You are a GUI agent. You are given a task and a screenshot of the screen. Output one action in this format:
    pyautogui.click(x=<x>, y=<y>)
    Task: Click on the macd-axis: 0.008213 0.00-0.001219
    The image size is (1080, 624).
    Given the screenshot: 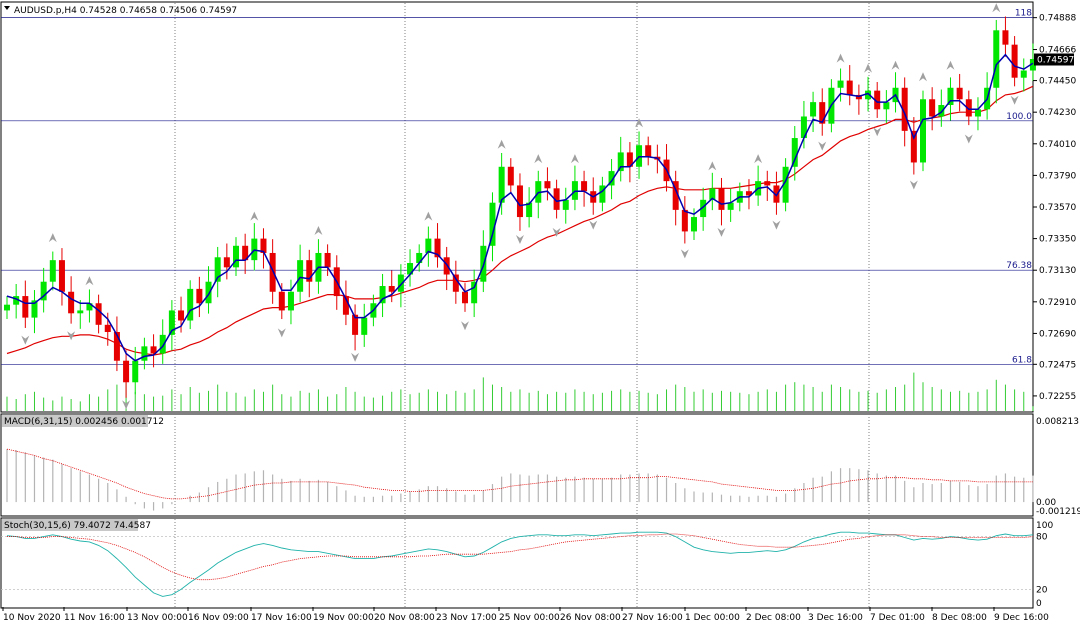 What is the action you would take?
    pyautogui.click(x=1058, y=467)
    